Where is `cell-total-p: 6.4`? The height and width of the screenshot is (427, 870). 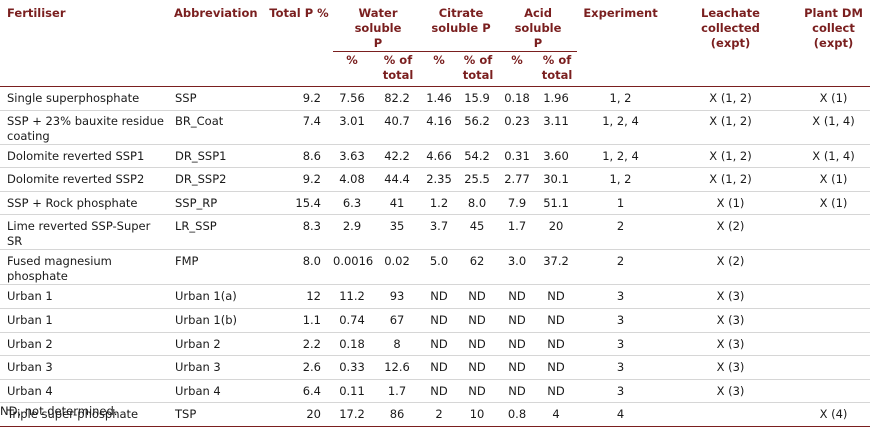
cell-total-p: 6.4 is located at coordinates (299, 391).